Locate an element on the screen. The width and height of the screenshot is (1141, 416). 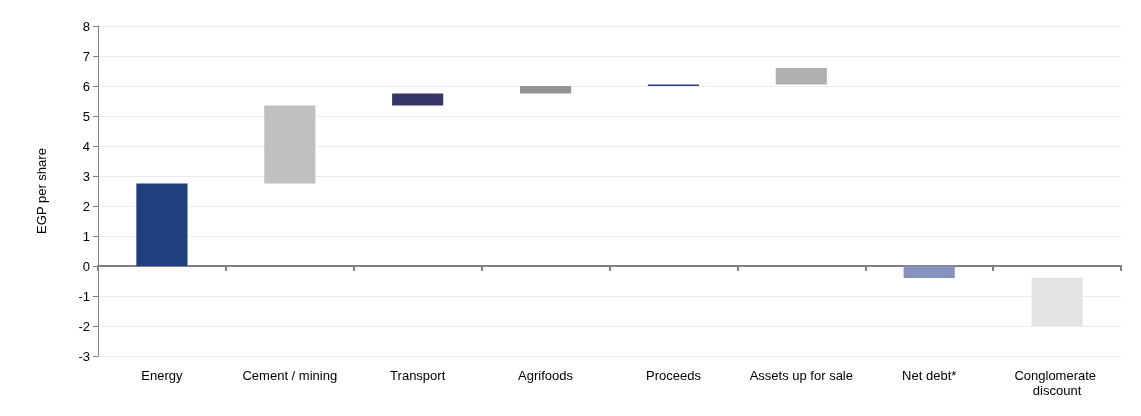
y-tick-label: -2 is located at coordinates (84, 326).